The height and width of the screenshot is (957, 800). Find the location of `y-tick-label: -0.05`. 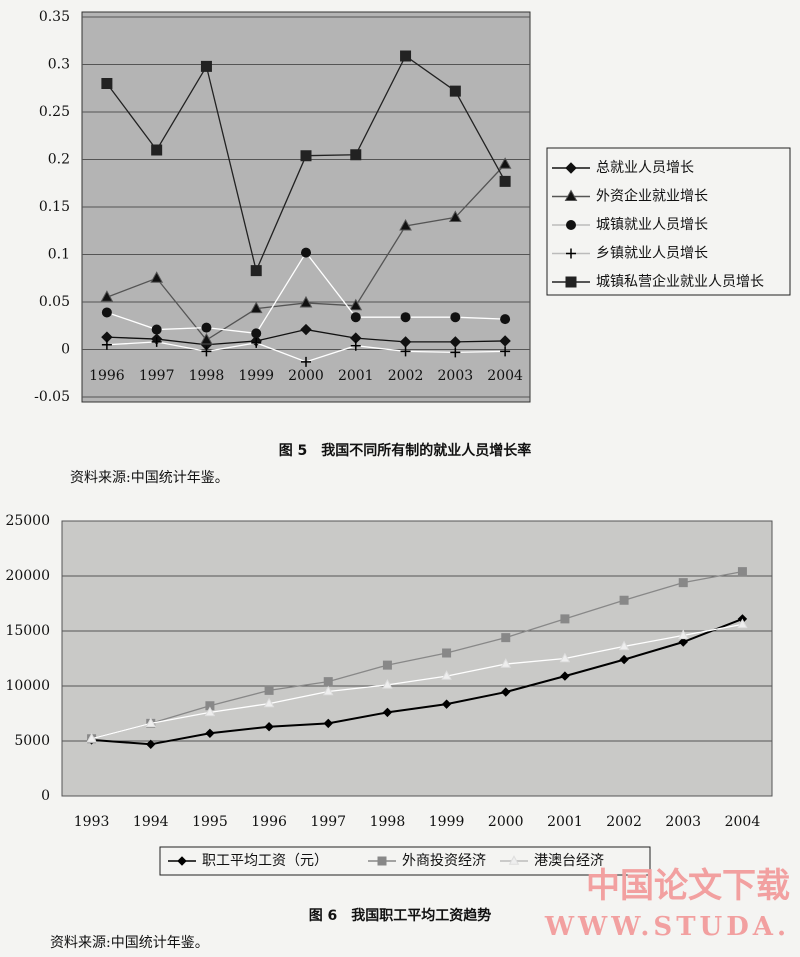

y-tick-label: -0.05 is located at coordinates (52, 397).